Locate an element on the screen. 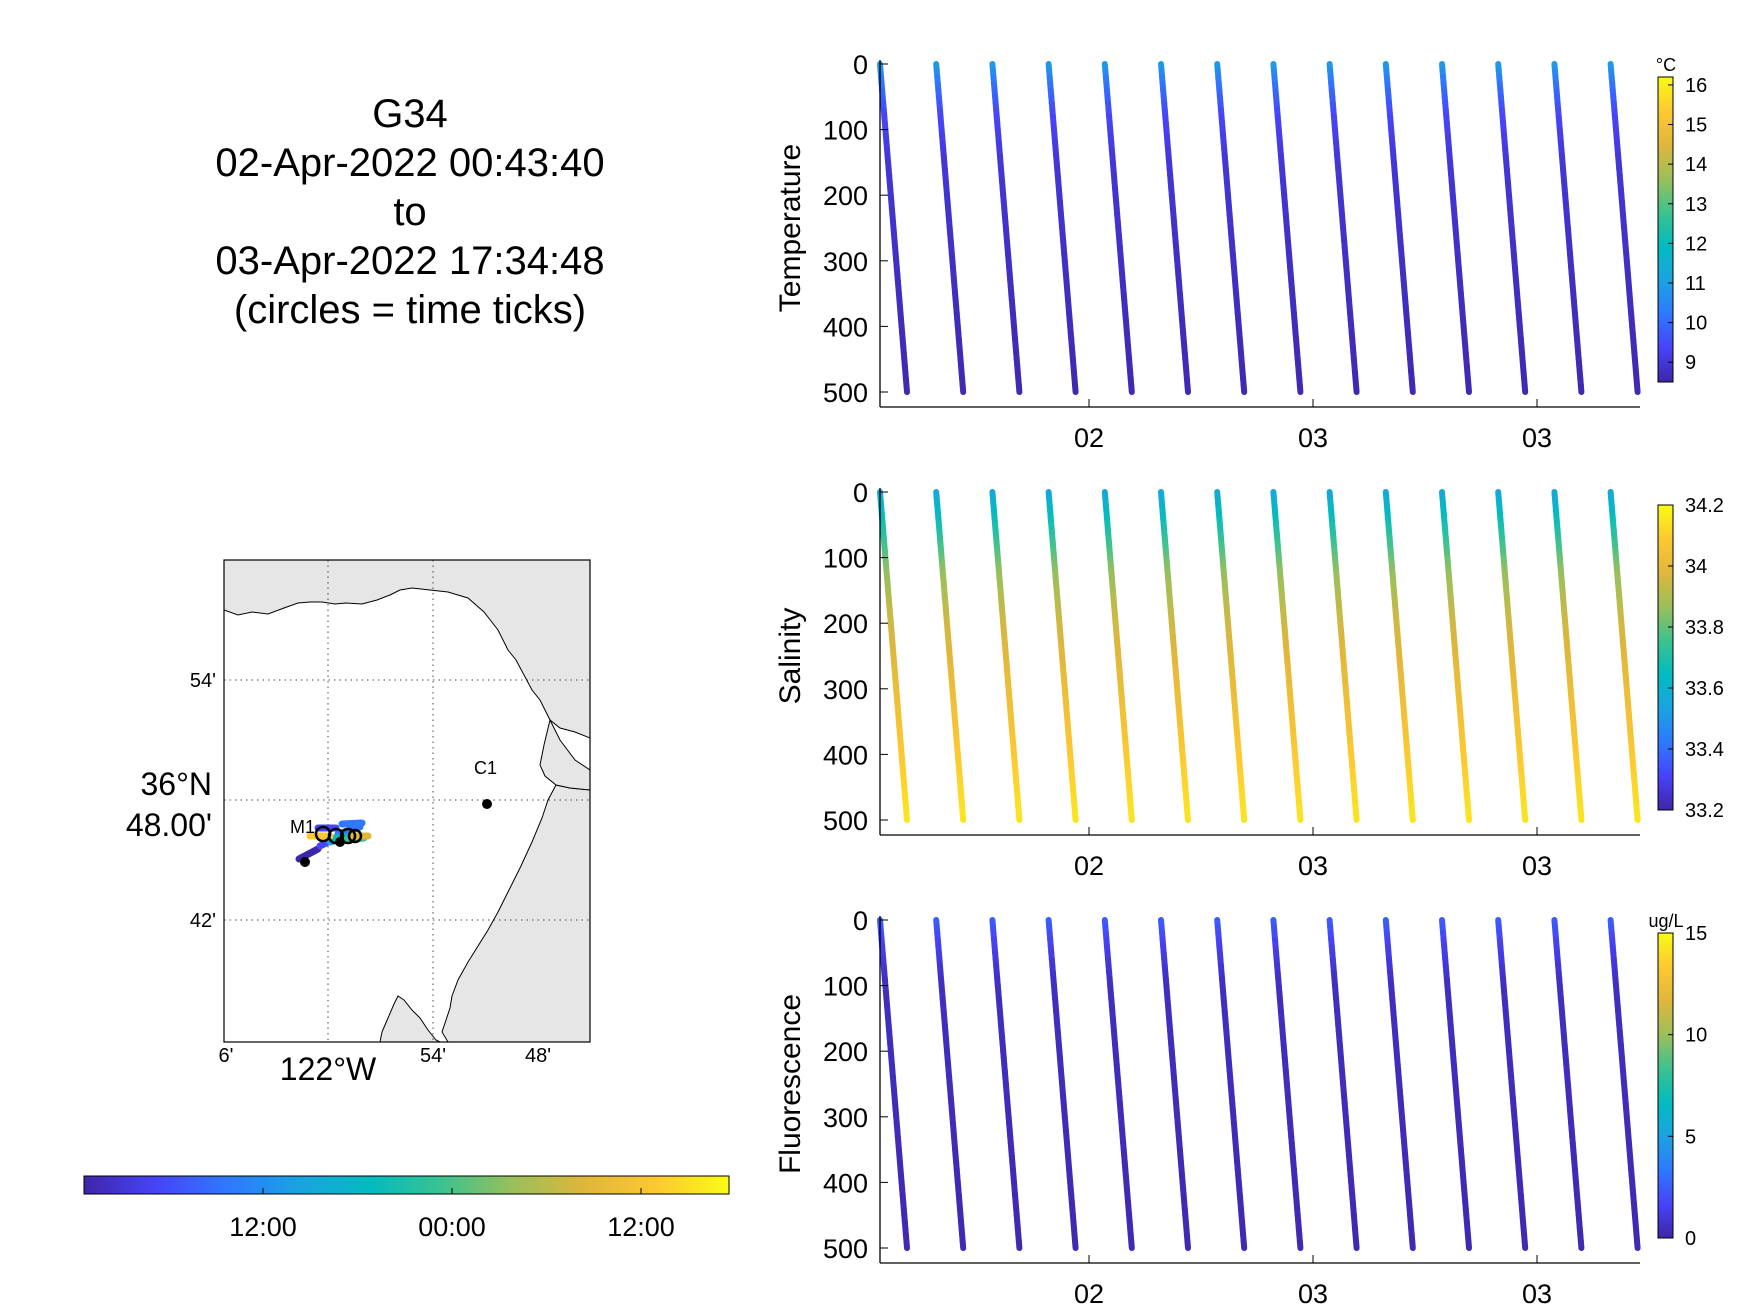 The height and width of the screenshot is (1312, 1748). colorbar-tick-label: 33.4 is located at coordinates (1704, 750).